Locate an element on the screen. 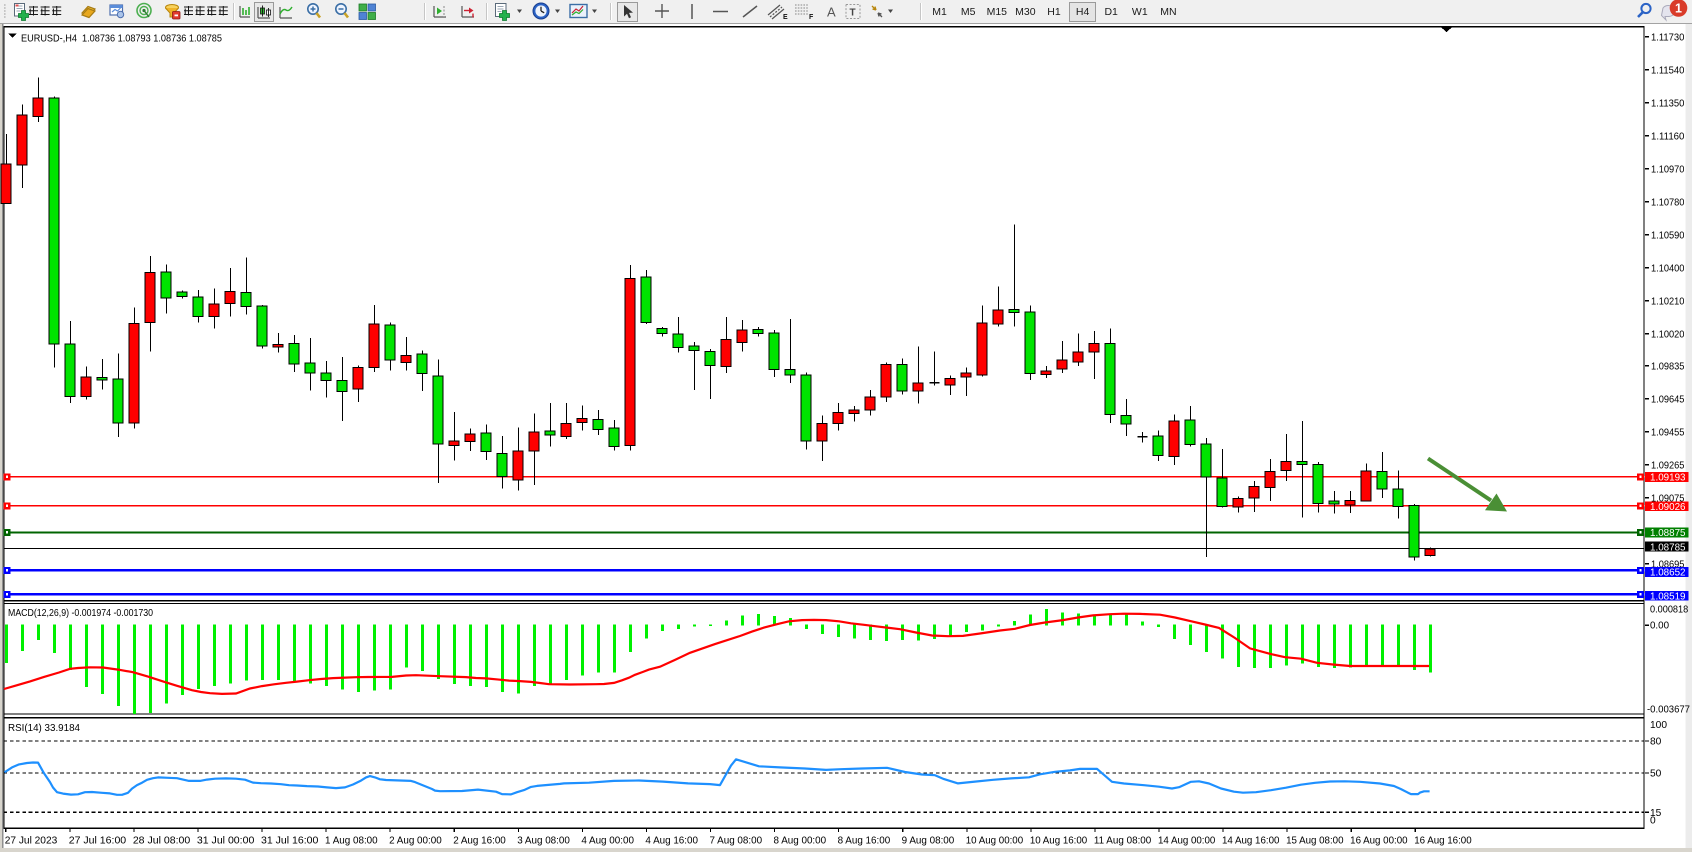  svg-text:MACD(12,26,9) -0.001974 -0.001: MACD(12,26,9) -0.001974 -0.001730 is located at coordinates (80, 613).